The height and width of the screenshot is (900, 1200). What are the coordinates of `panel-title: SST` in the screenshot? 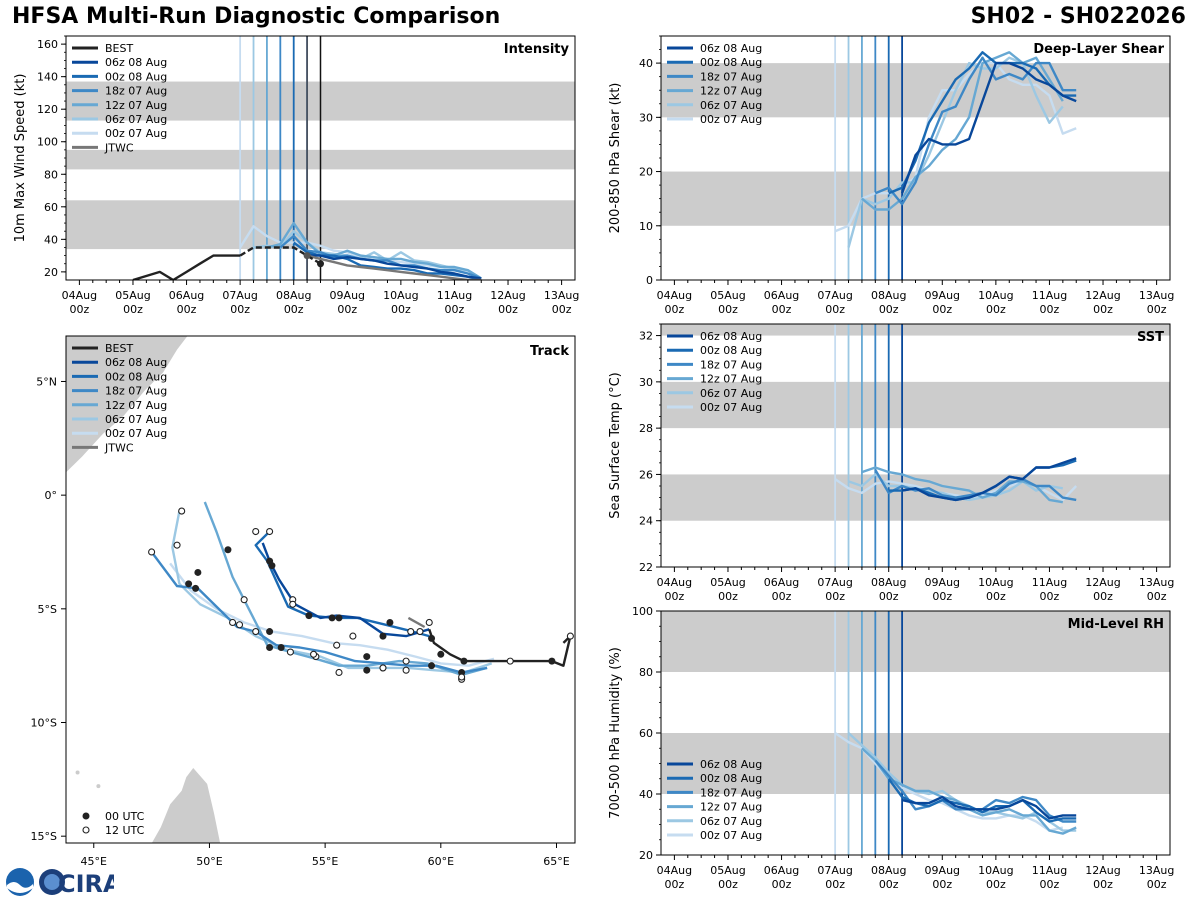 It's located at (1150, 337).